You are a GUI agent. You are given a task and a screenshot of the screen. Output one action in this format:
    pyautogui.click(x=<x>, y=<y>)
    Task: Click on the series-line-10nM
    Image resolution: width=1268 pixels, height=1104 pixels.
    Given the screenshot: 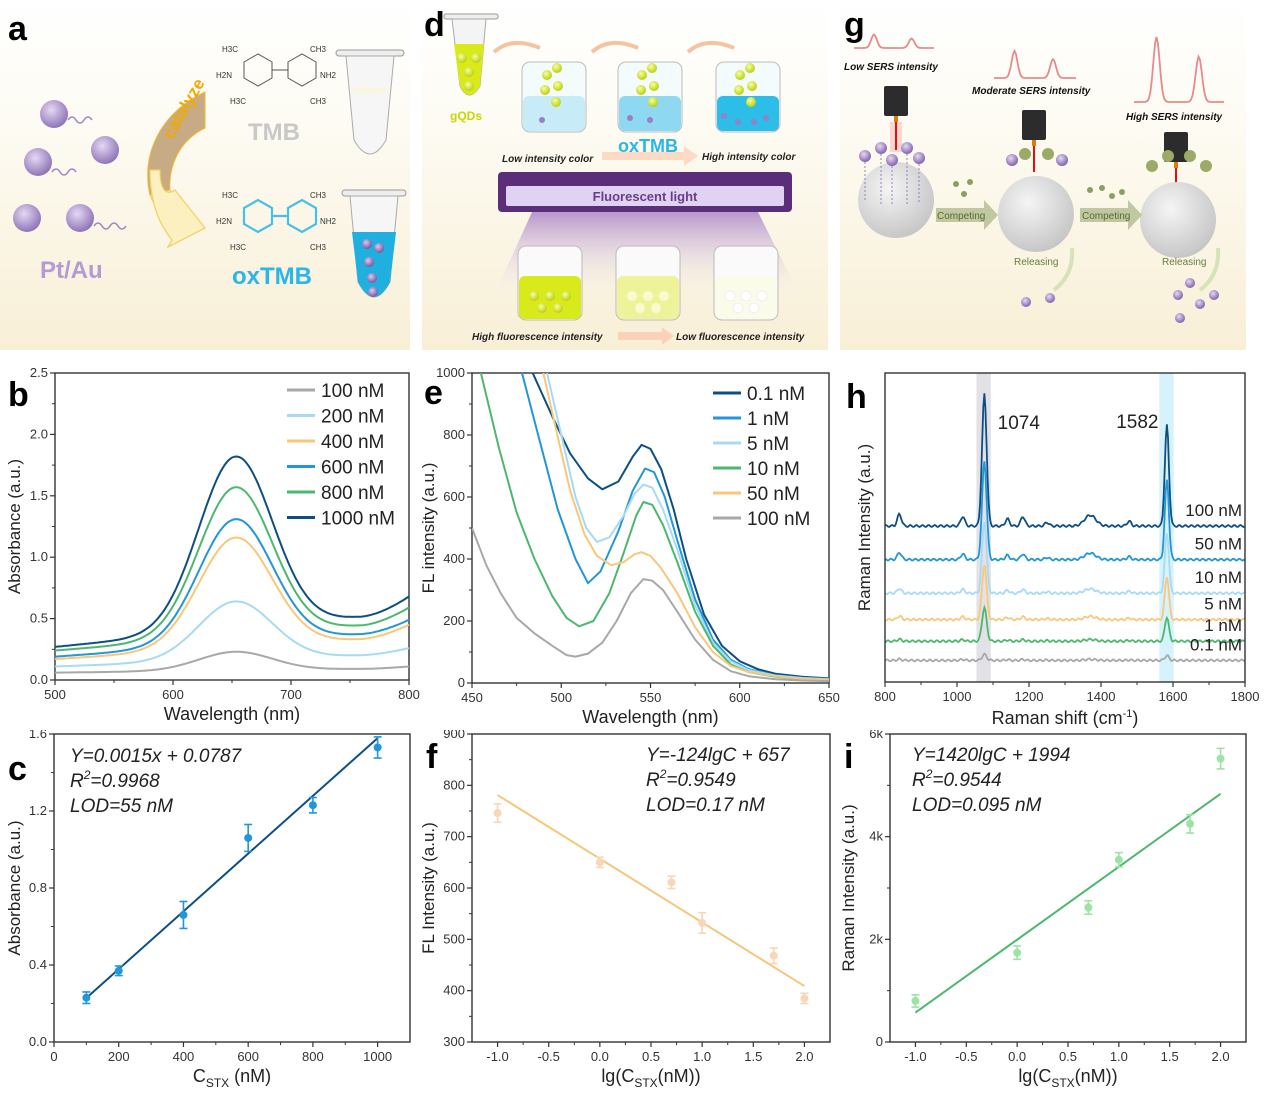 What is the action you would take?
    pyautogui.click(x=1065, y=558)
    